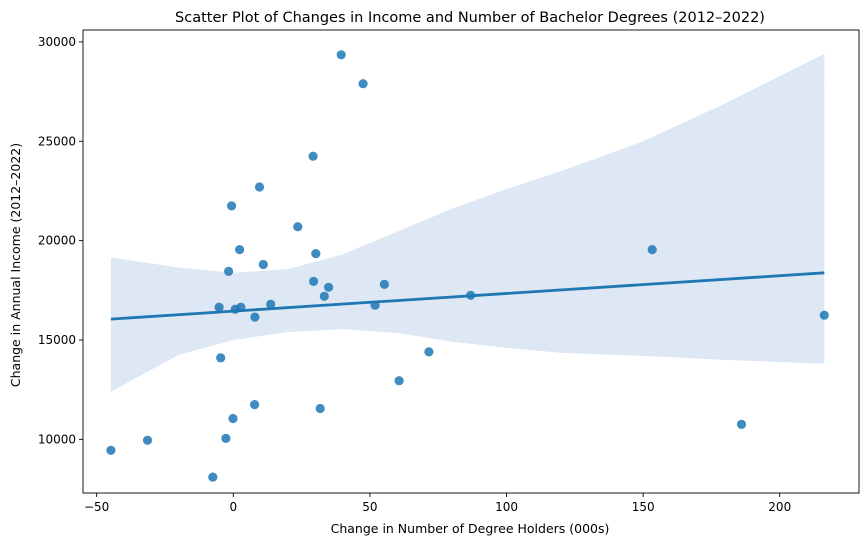 This screenshot has width=868, height=546. Describe the element at coordinates (233, 507) in the screenshot. I see `x-tick-label: 0` at that location.